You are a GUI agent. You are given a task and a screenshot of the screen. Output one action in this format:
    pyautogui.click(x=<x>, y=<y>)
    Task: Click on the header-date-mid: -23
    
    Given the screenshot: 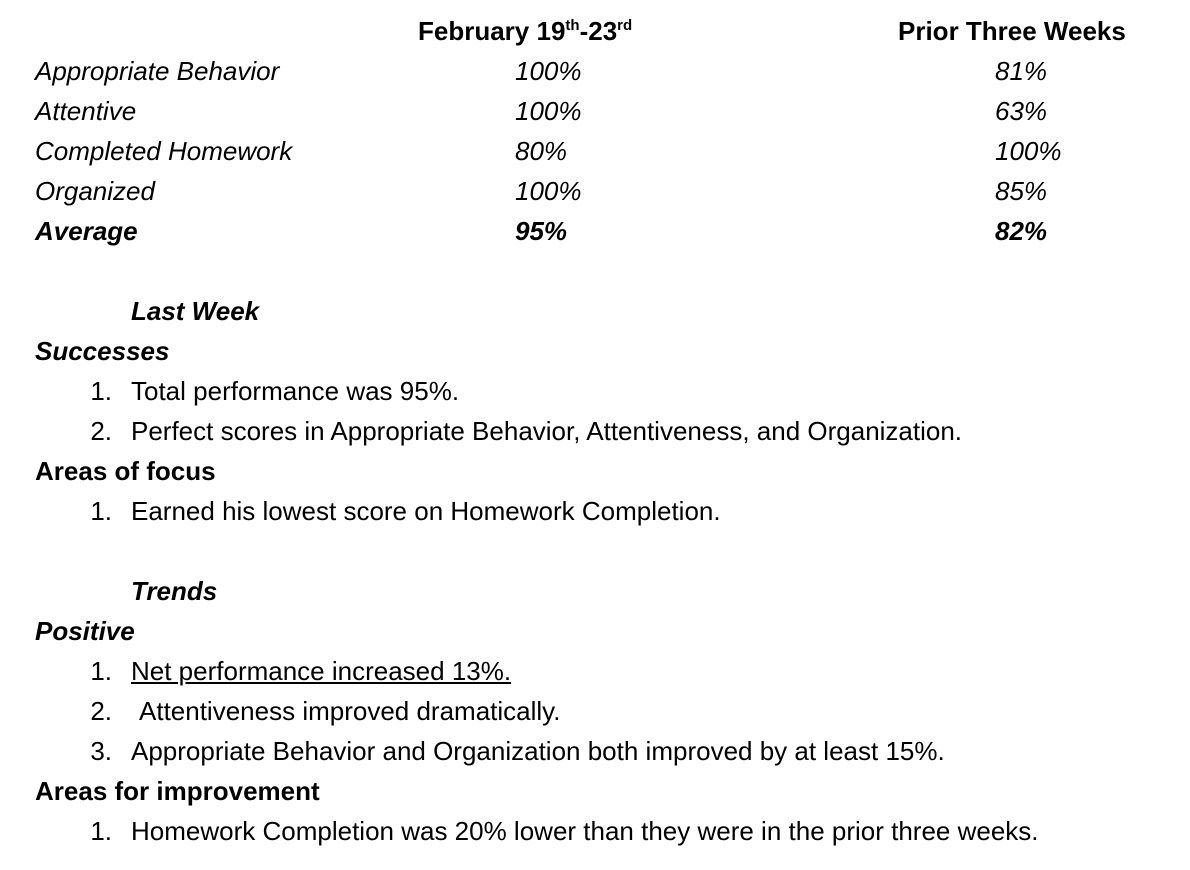 What is the action you would take?
    pyautogui.click(x=598, y=31)
    